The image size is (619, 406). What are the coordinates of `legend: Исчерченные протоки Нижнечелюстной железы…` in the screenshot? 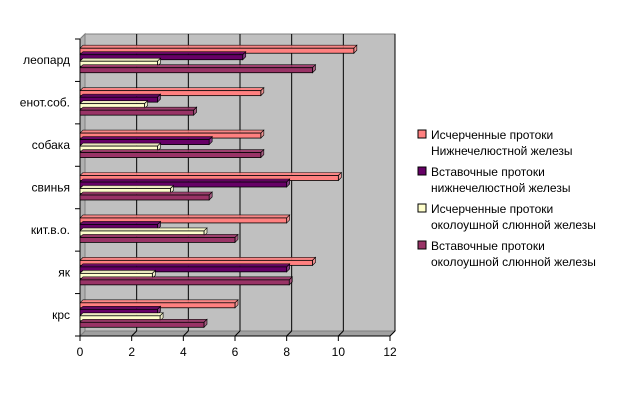 It's located at (506, 198).